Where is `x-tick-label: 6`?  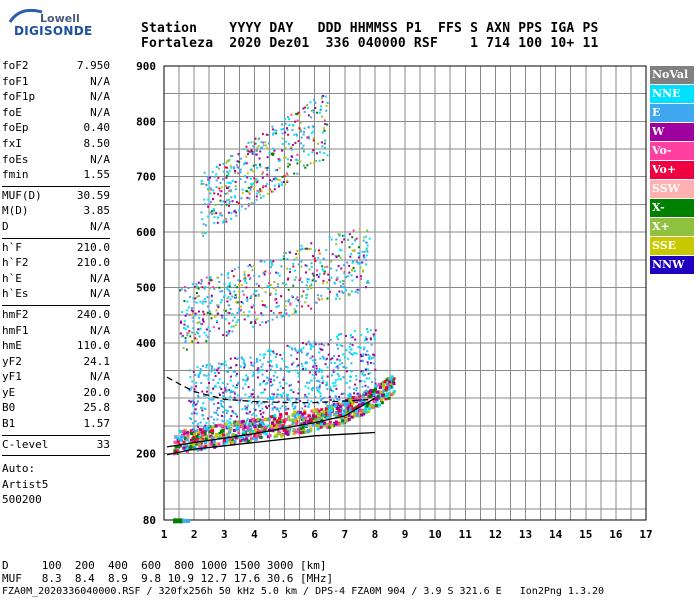 x-tick-label: 6 is located at coordinates (314, 534).